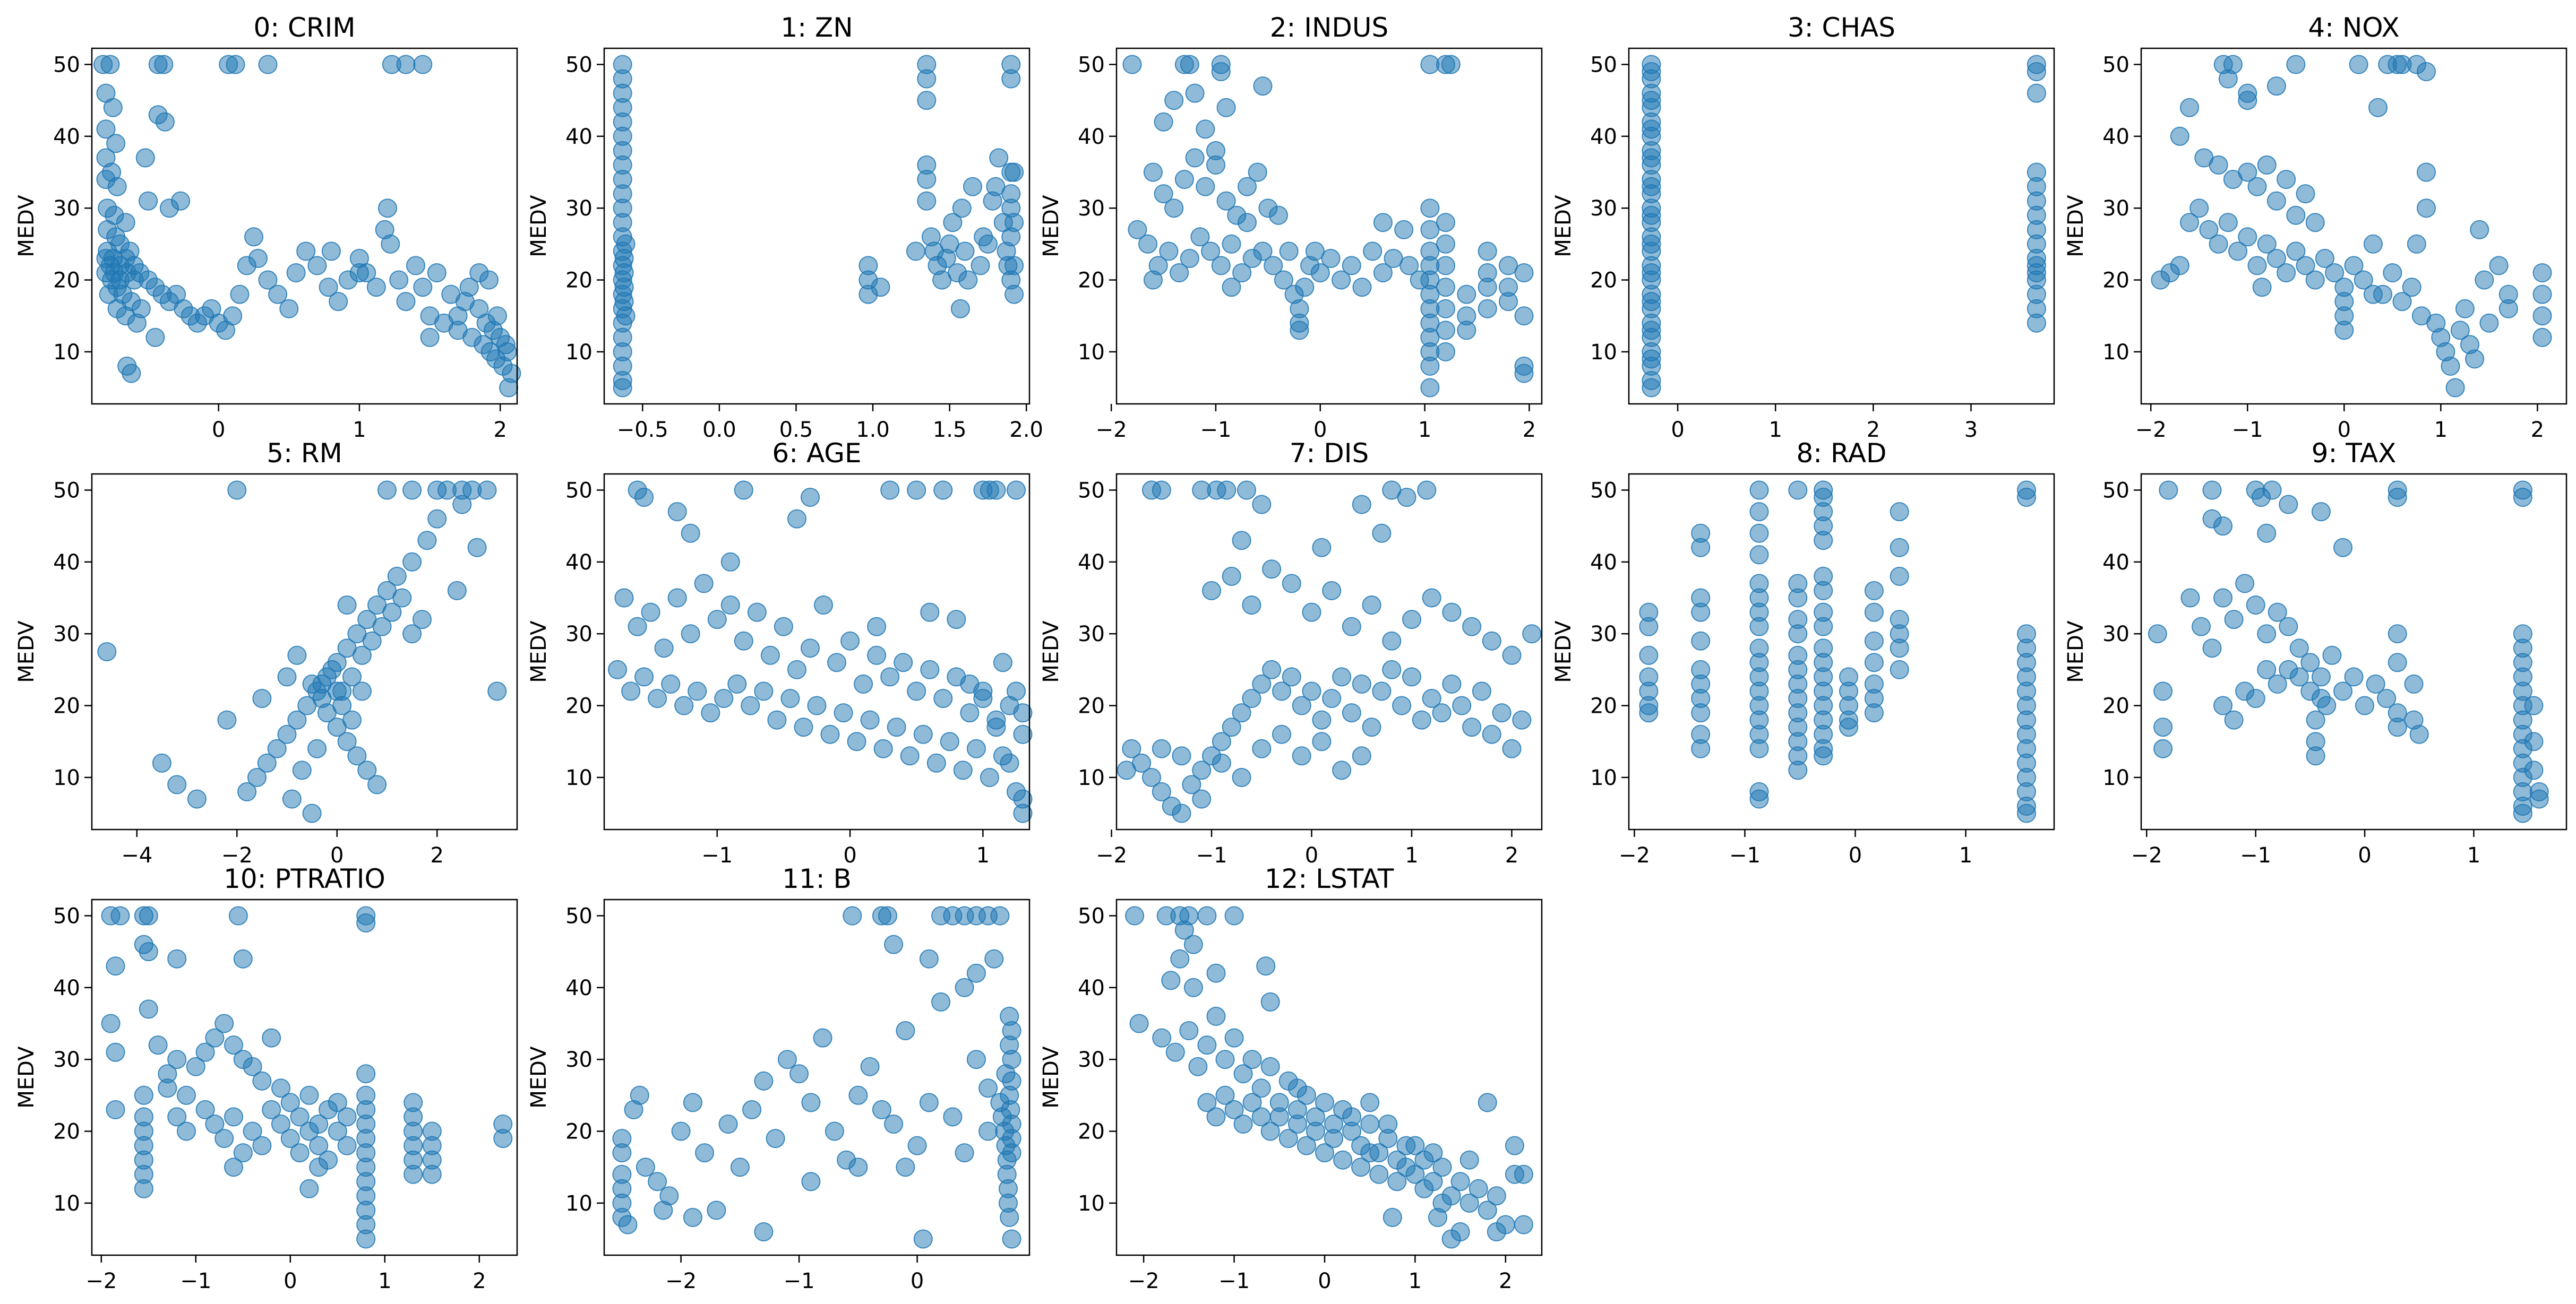 The image size is (2576, 1304). I want to click on subplot-2: 2: INDUS MEDV −2 −1 0 1 2 10 20 30 40 50, so click(1291, 227).